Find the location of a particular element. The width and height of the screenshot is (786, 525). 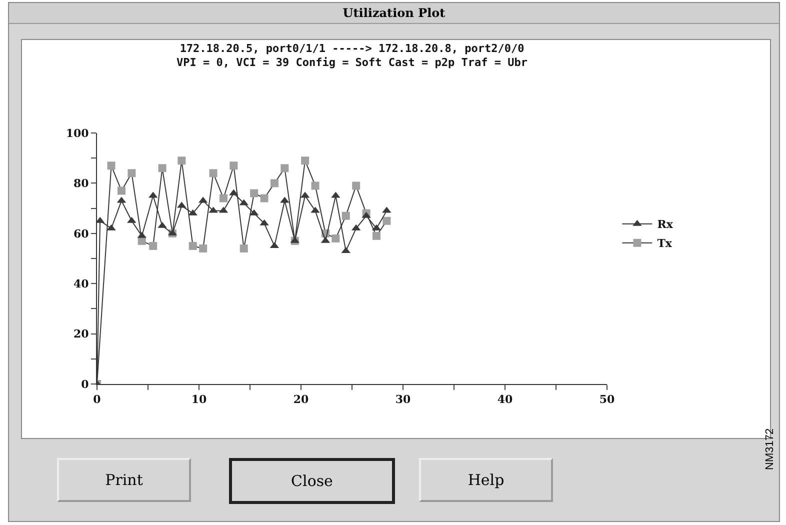

text: Utilization Plot is located at coordinates (394, 13).